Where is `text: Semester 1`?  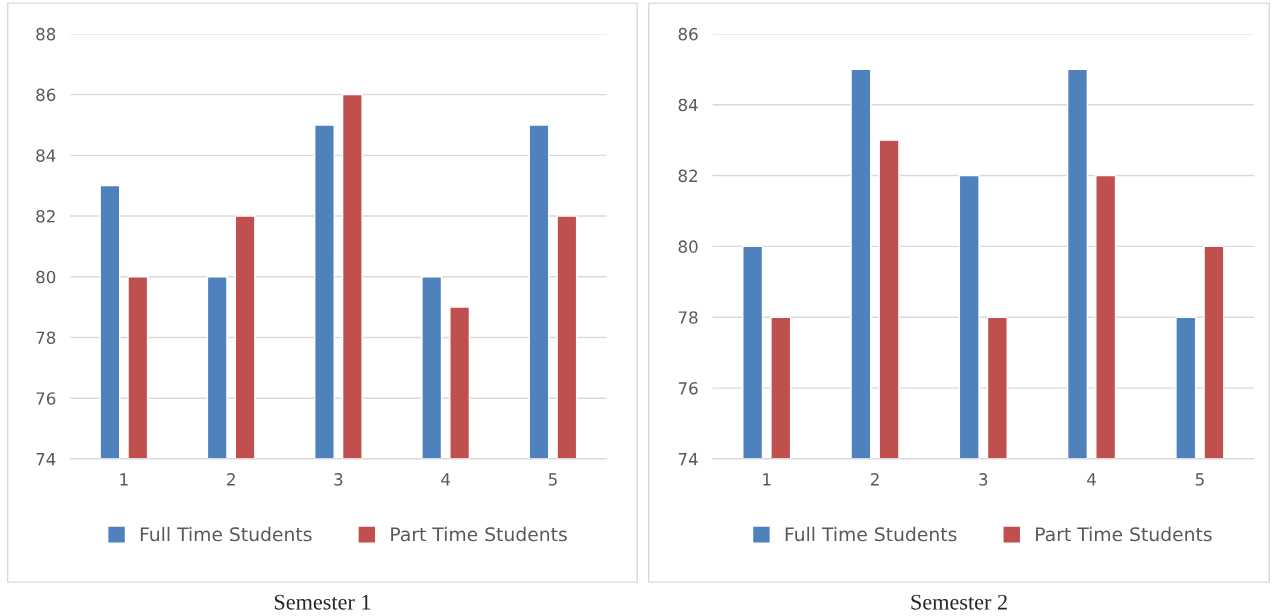
text: Semester 1 is located at coordinates (322, 602).